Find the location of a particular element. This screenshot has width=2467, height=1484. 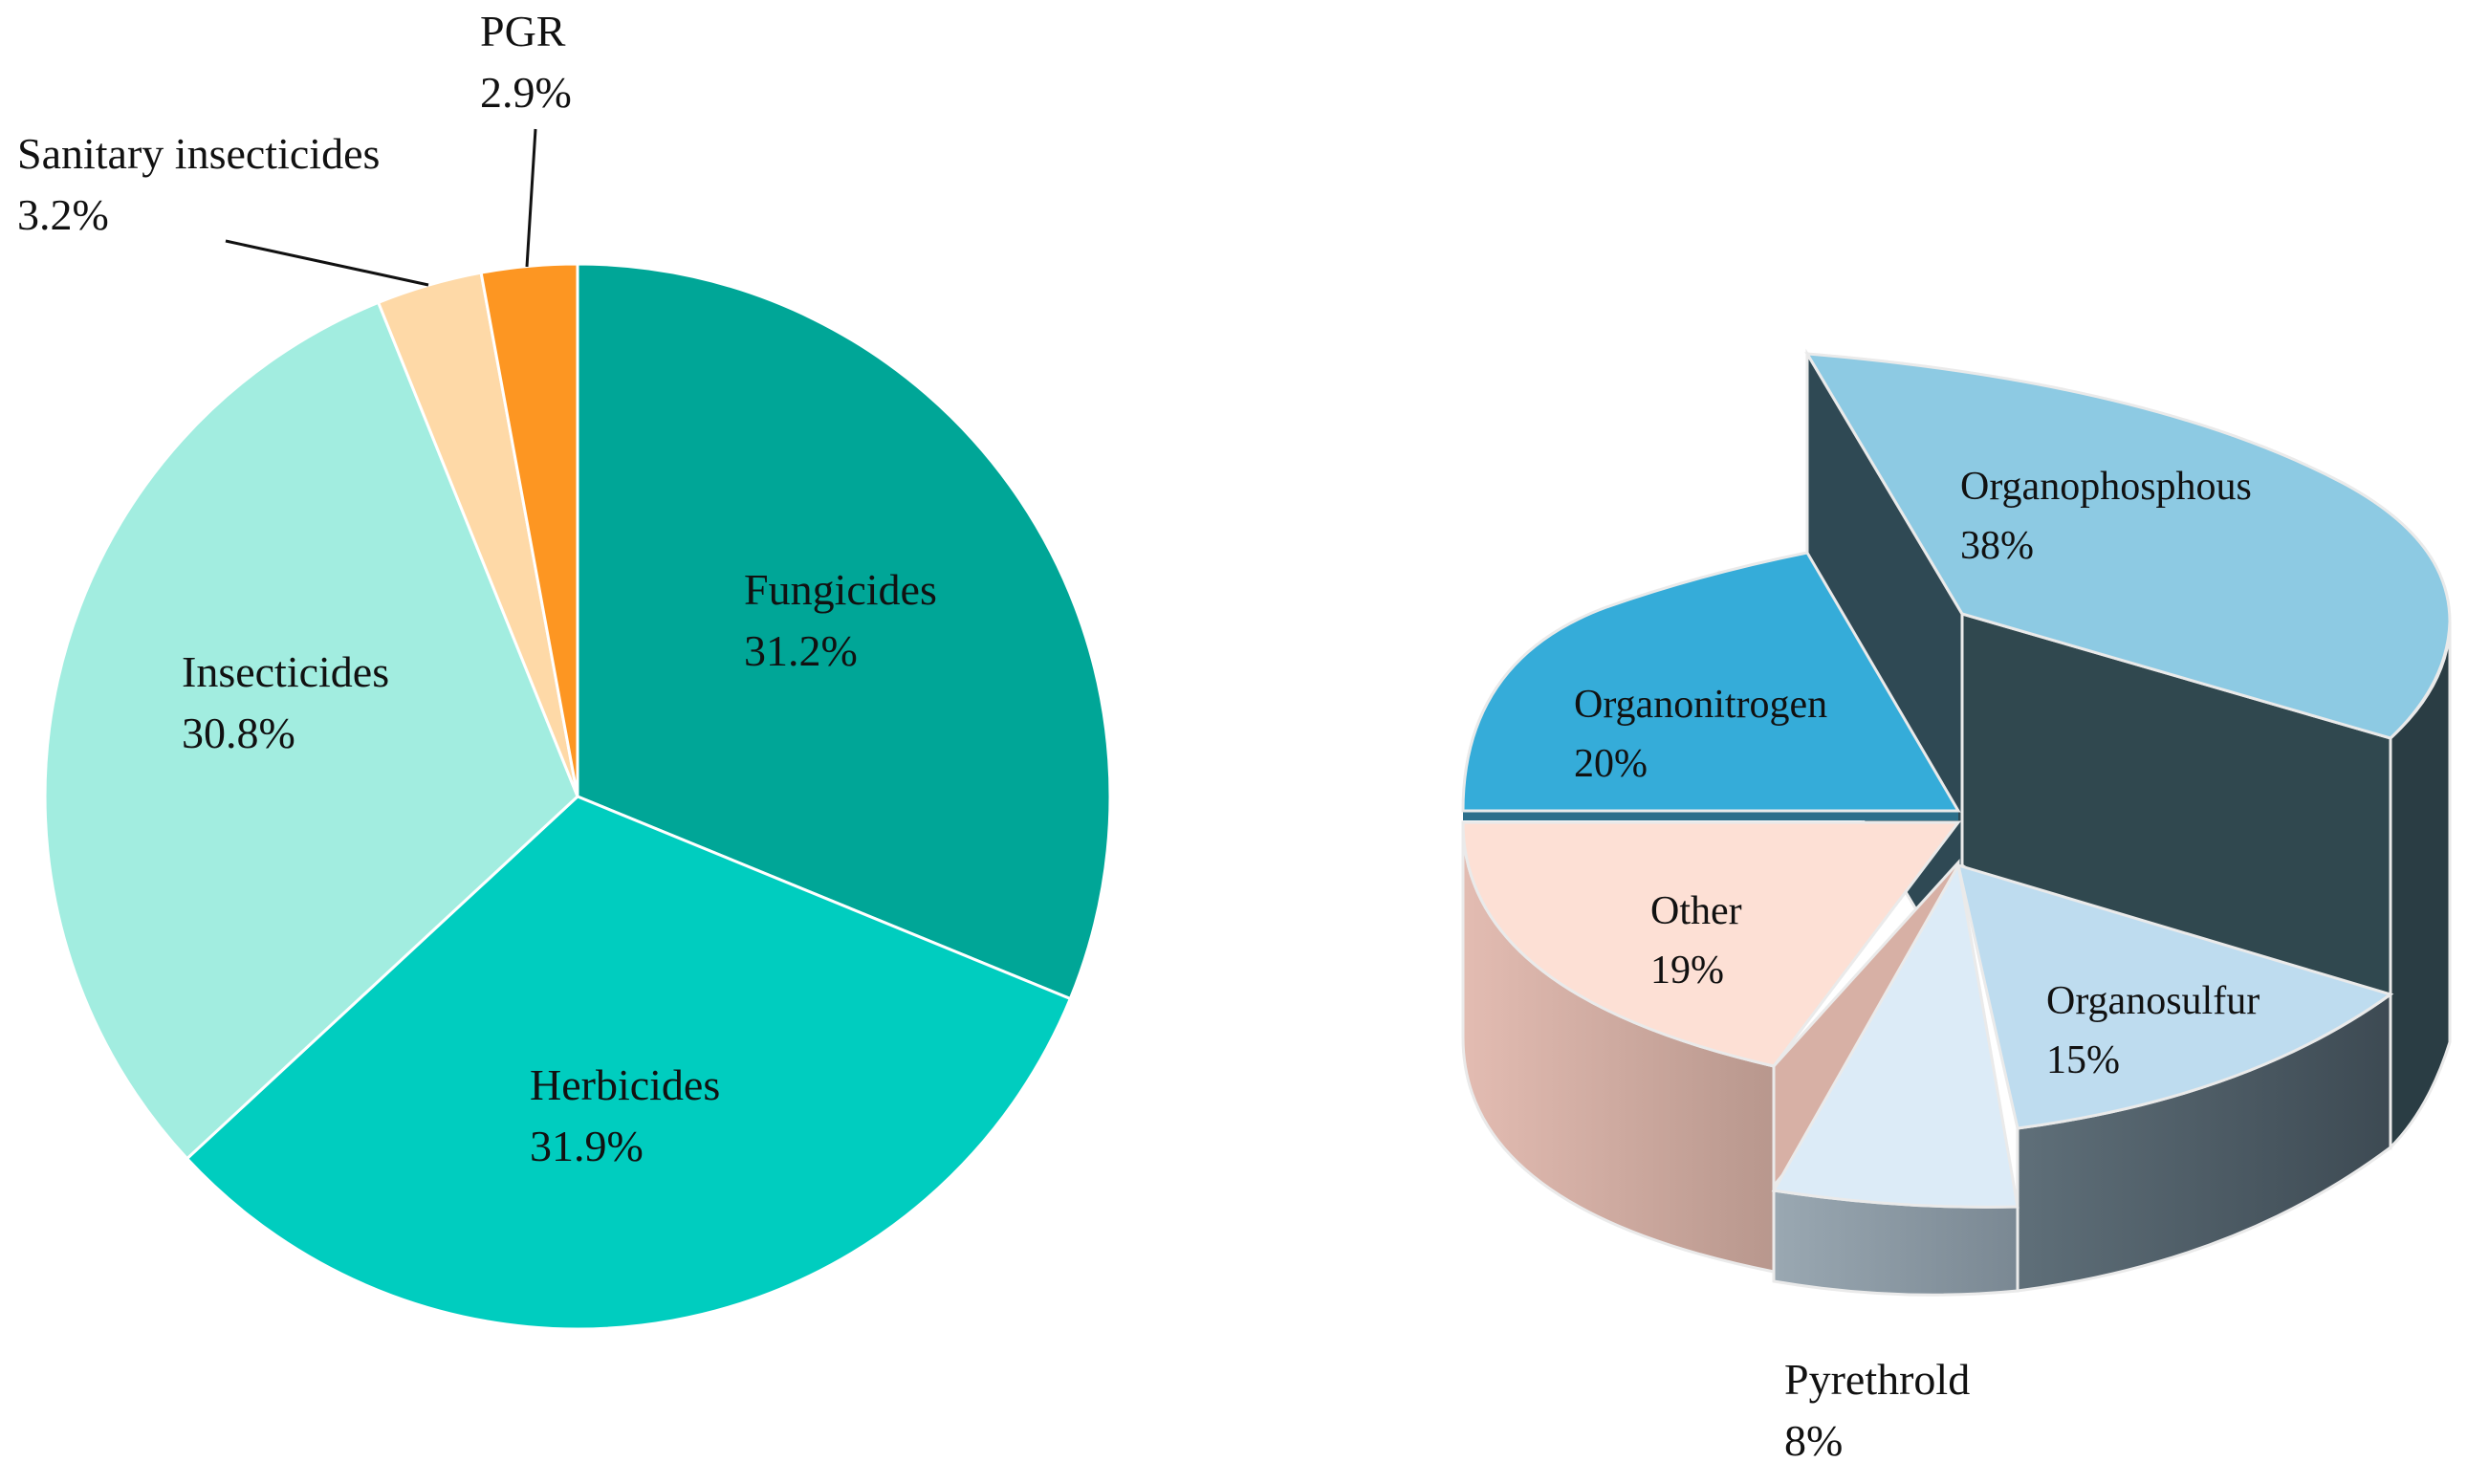

slice-pgr is located at coordinates (529, 529).